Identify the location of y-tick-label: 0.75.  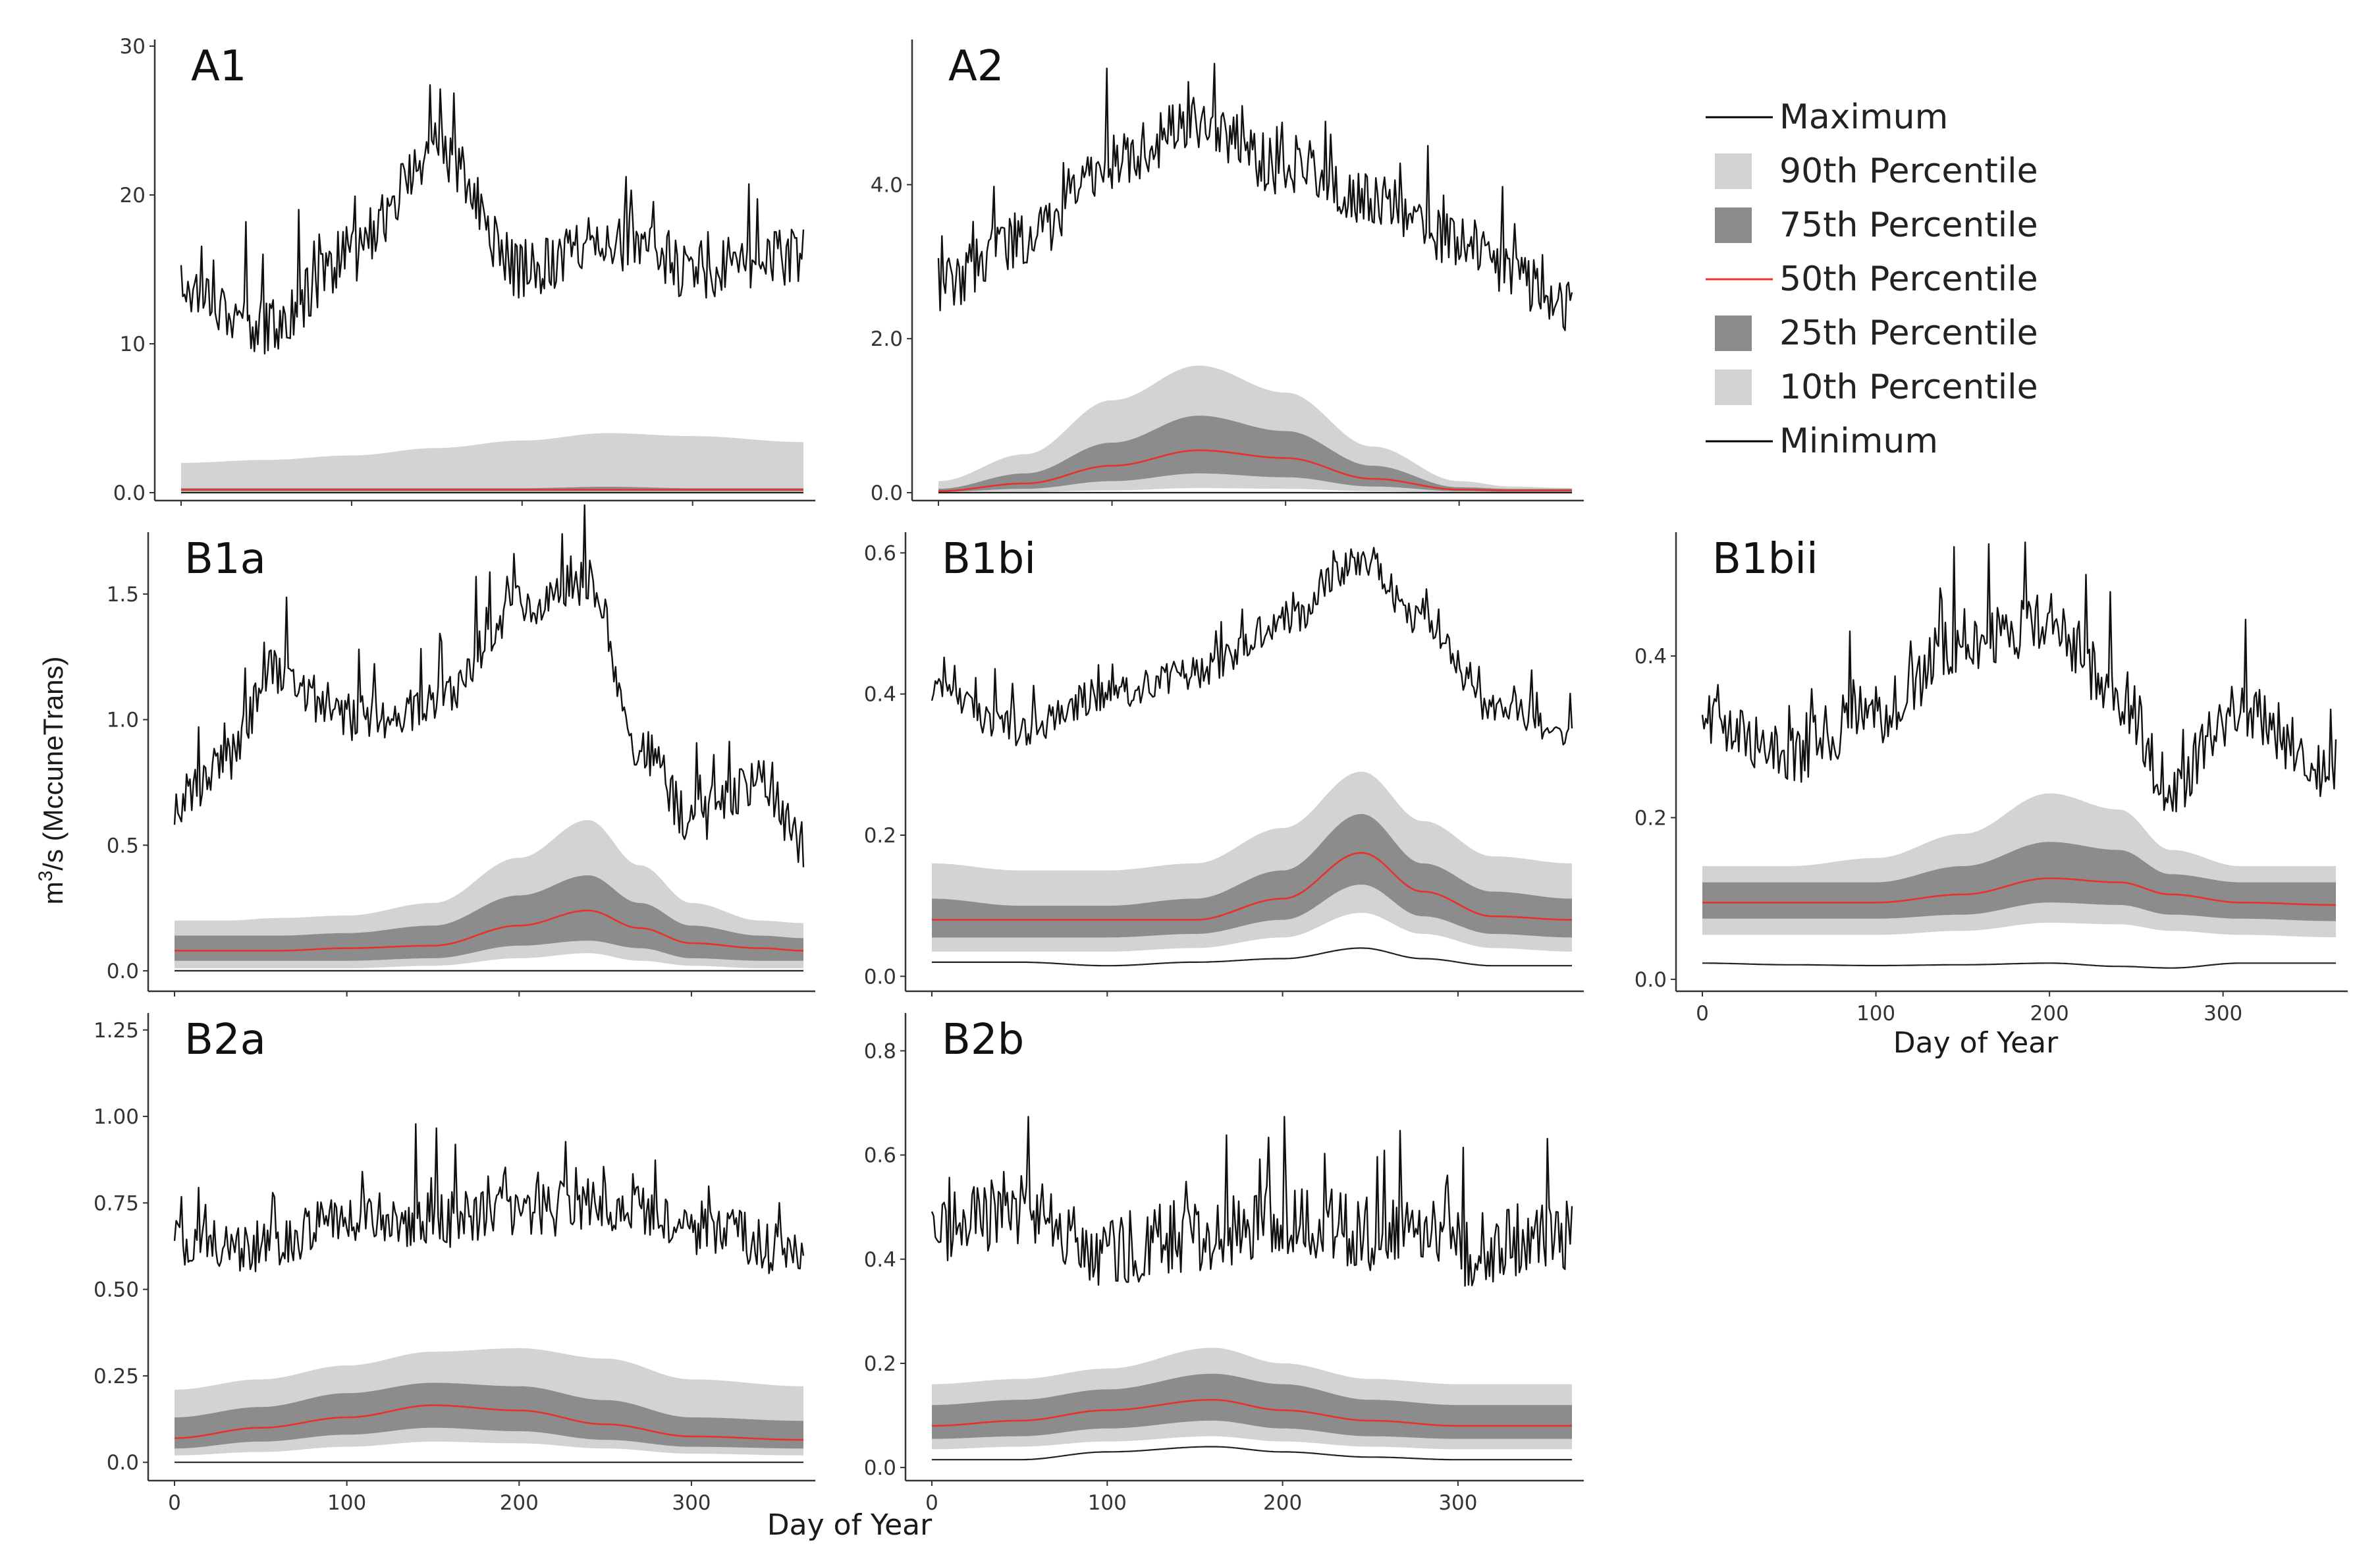
(116, 1203).